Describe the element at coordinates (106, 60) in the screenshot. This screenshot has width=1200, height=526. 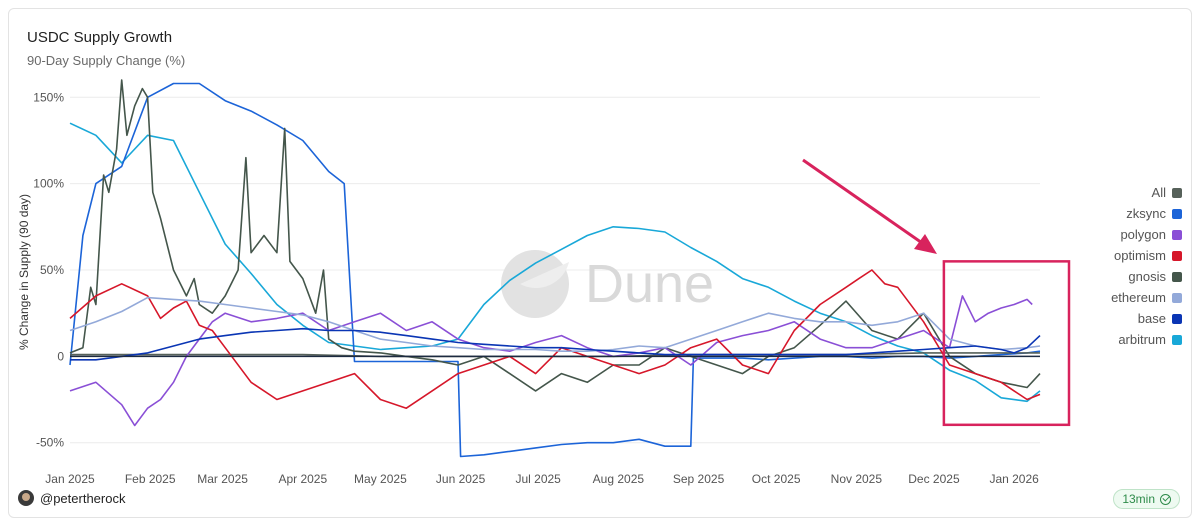
I see `chart-subtitle: 90-Day Supply Change (%)` at that location.